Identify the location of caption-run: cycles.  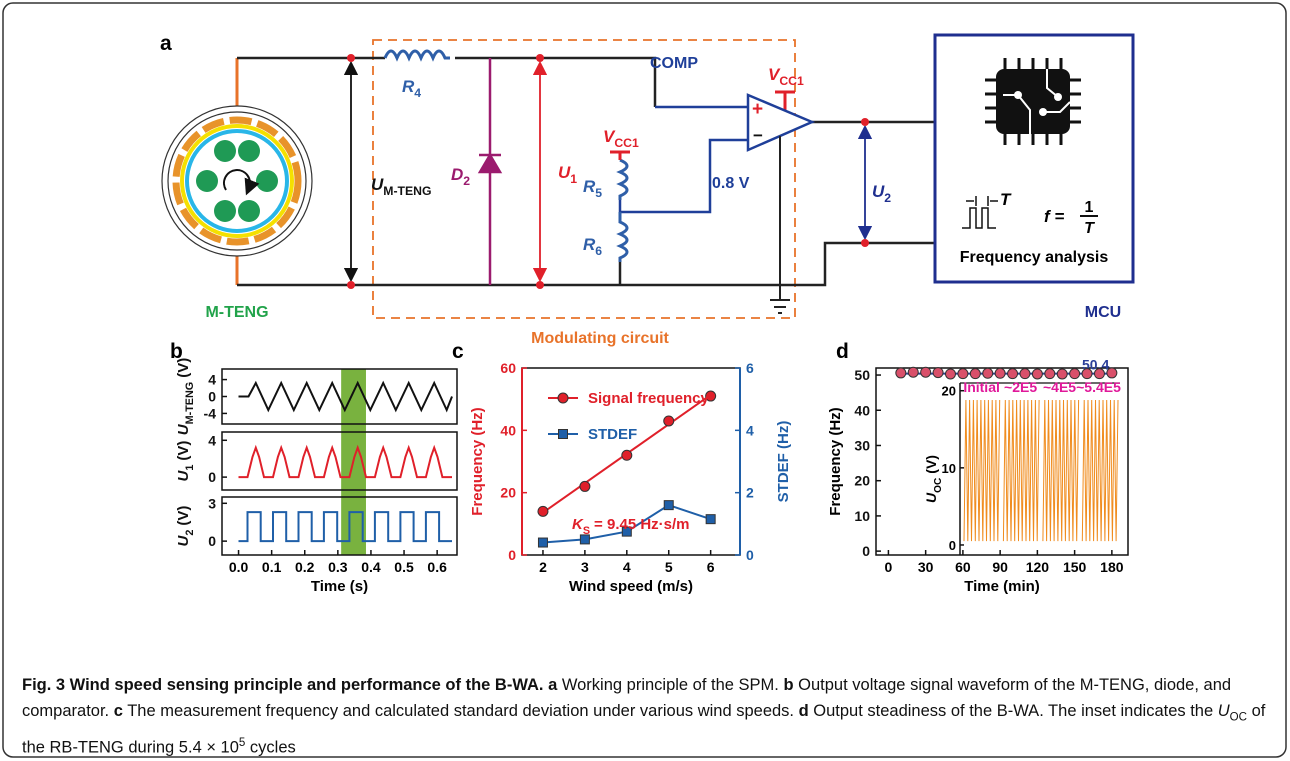
(270, 747).